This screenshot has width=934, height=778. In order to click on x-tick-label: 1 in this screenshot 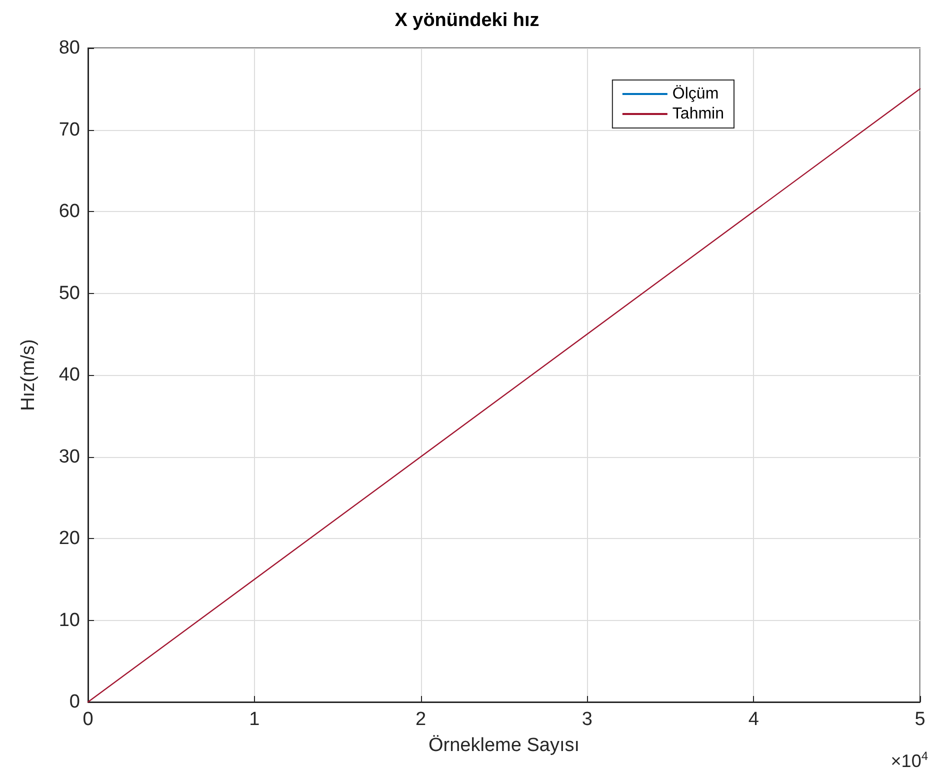, I will do `click(254, 719)`.